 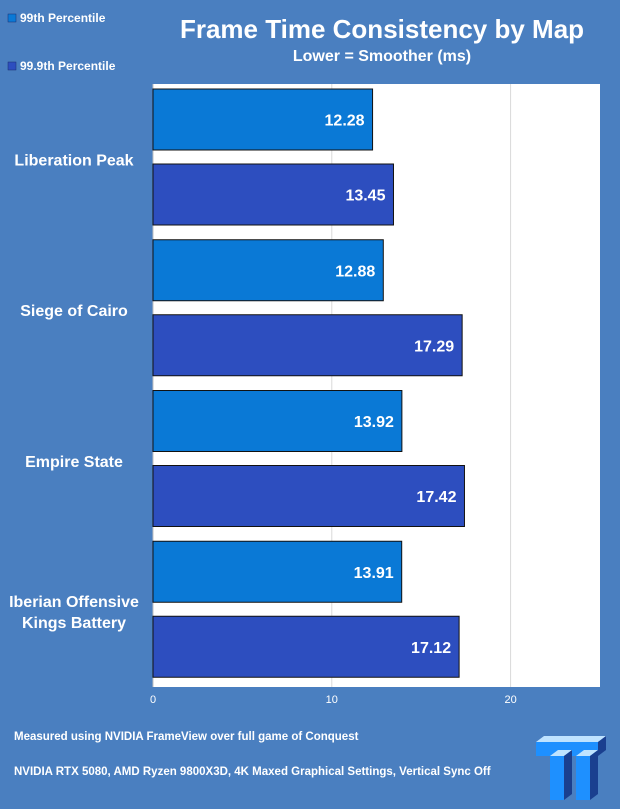 I want to click on data-label: 12.28, so click(x=345, y=121).